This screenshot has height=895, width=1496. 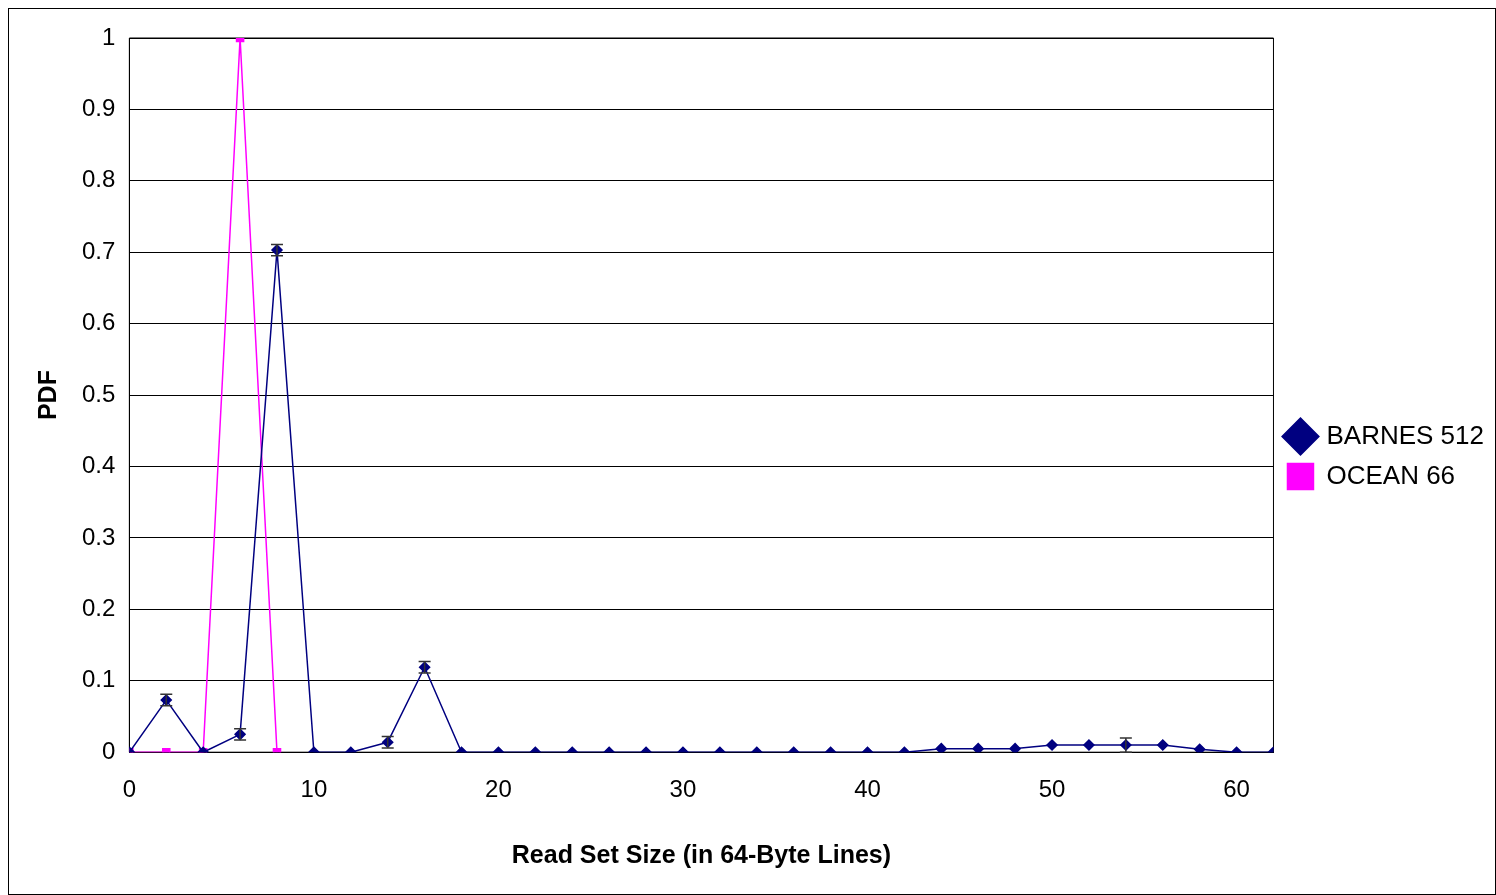 What do you see at coordinates (109, 36) in the screenshot?
I see `y-tick-label: 1` at bounding box center [109, 36].